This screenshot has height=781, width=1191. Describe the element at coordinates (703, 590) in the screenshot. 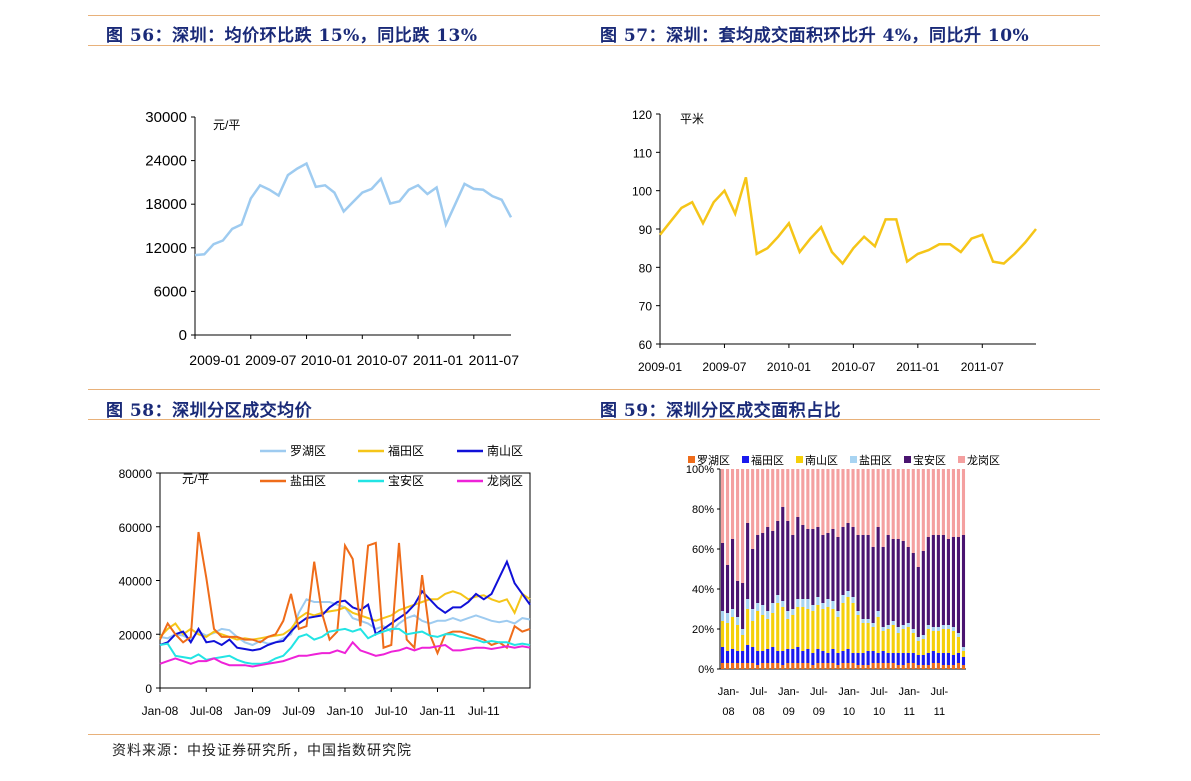

I see `y-tick-label: 40%` at that location.